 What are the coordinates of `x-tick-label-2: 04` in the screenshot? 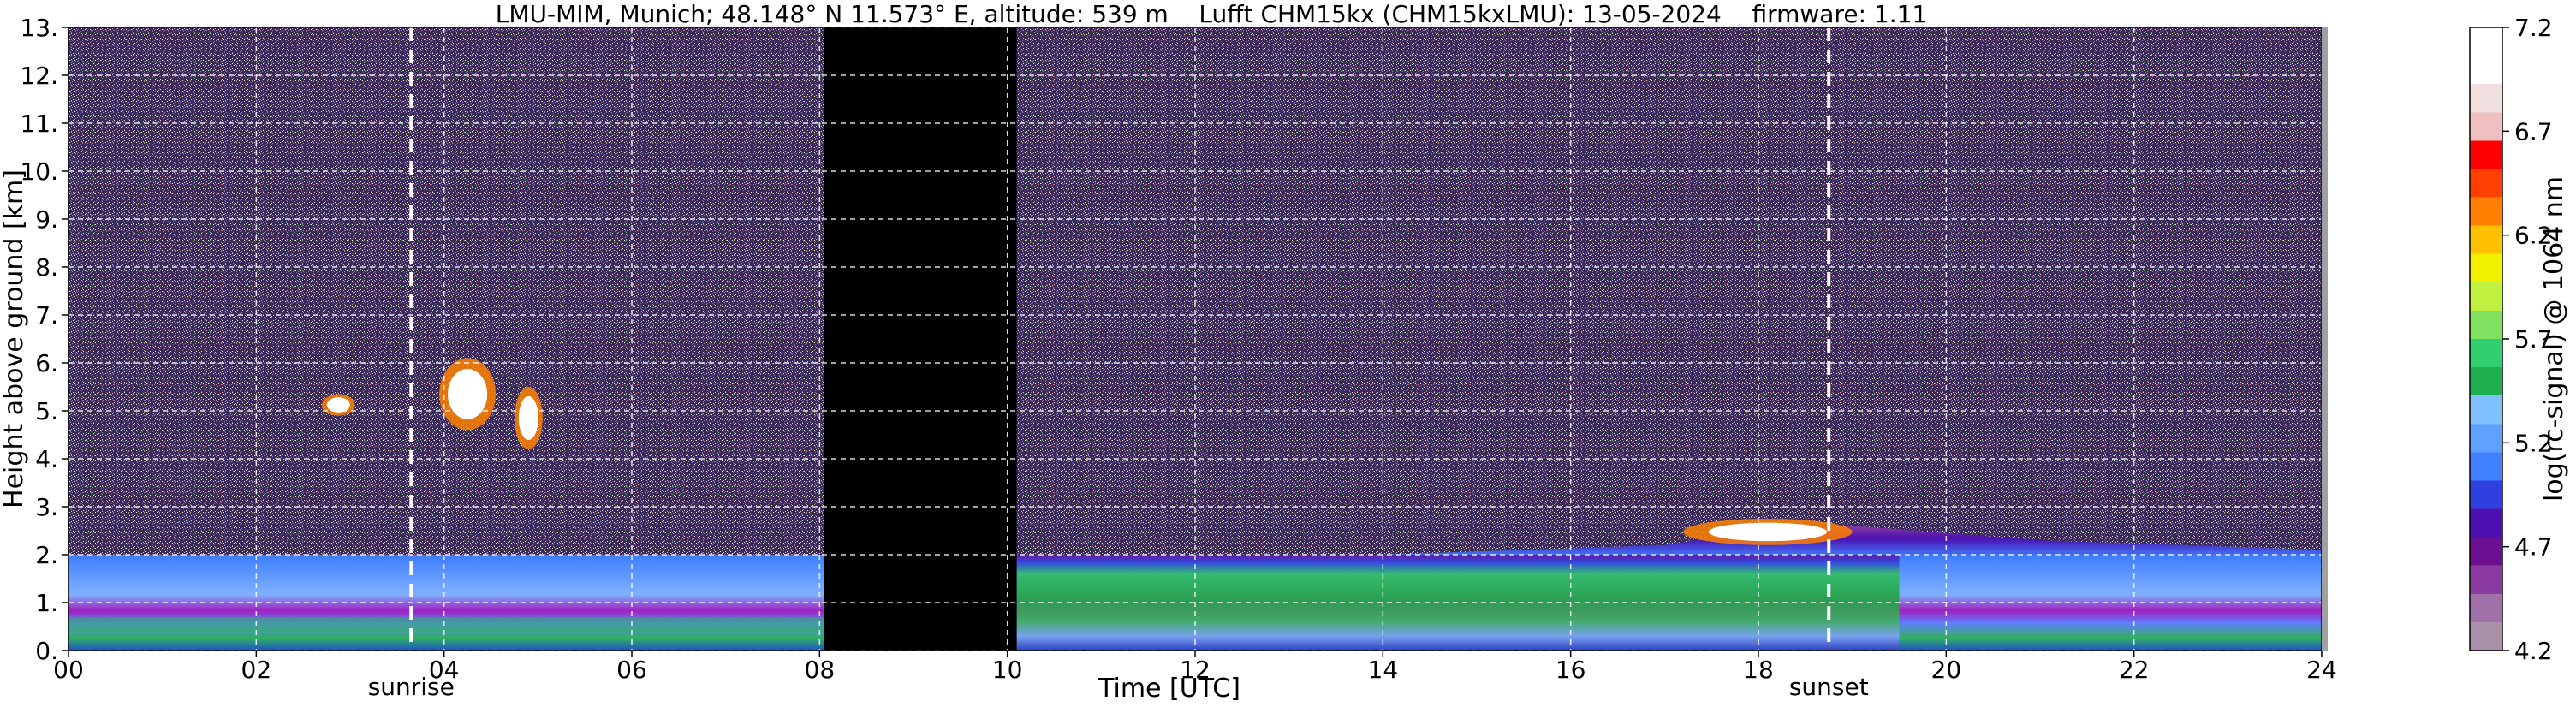 It's located at (445, 670).